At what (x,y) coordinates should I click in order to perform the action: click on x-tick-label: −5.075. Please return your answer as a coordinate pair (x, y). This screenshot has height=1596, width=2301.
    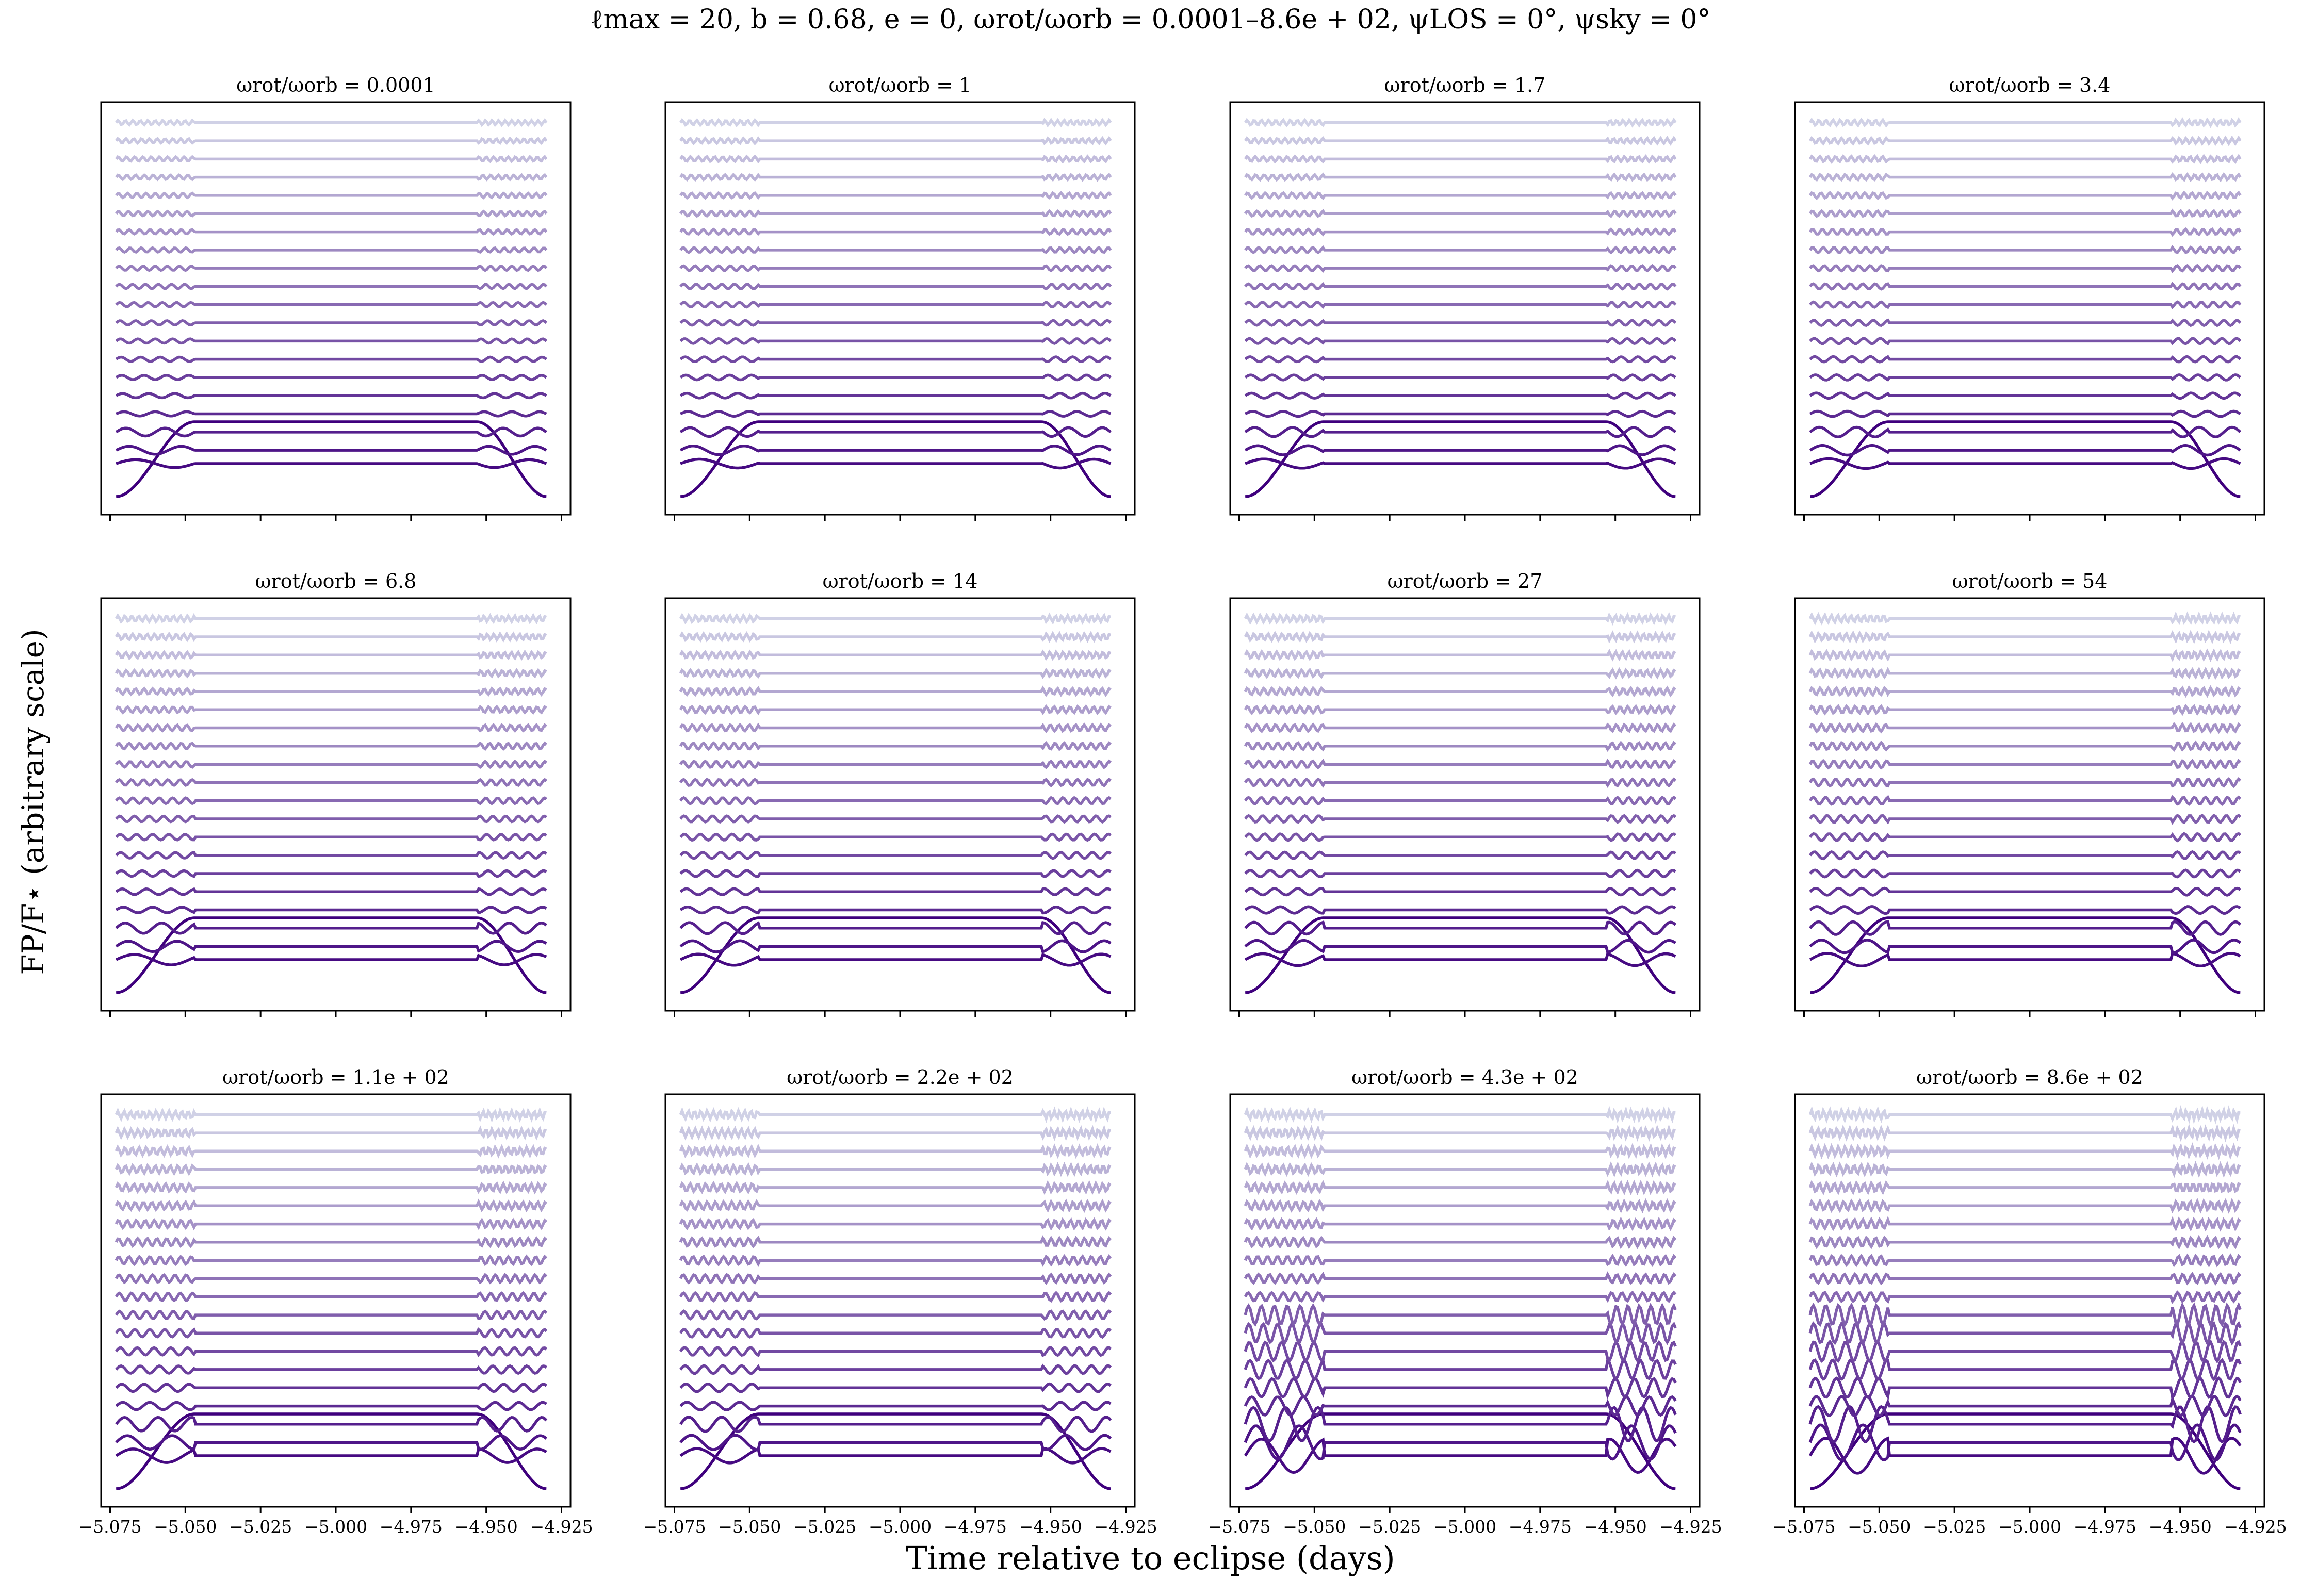
    Looking at the image, I should click on (109, 1527).